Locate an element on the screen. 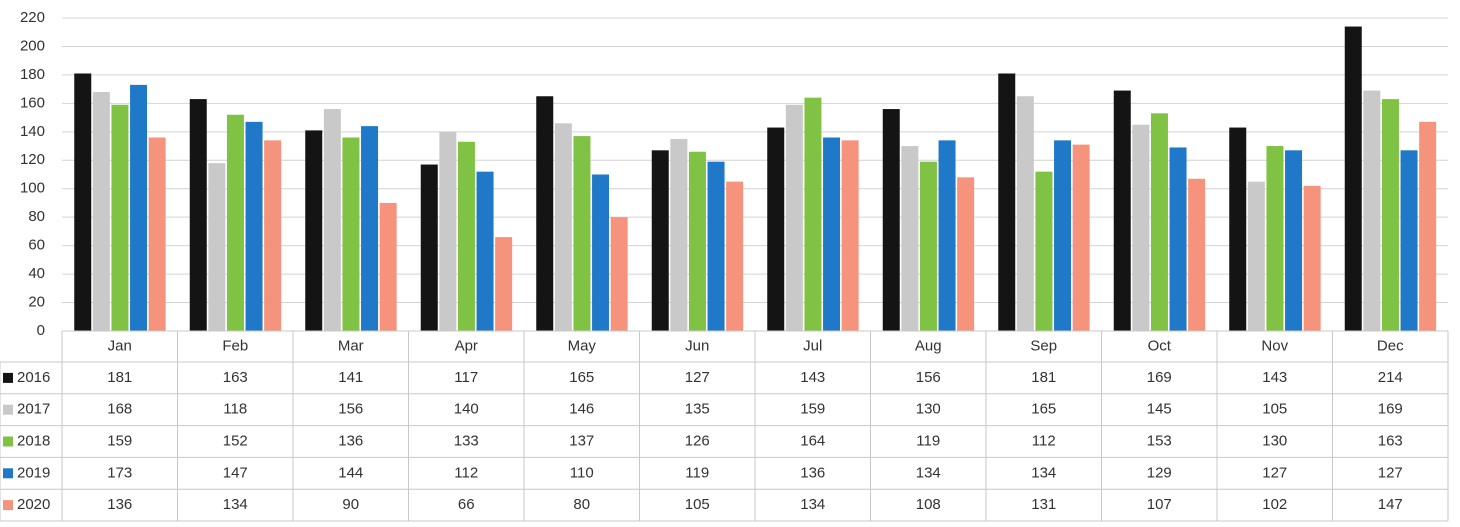 This screenshot has width=1460, height=527. table-cell: 164 is located at coordinates (812, 440).